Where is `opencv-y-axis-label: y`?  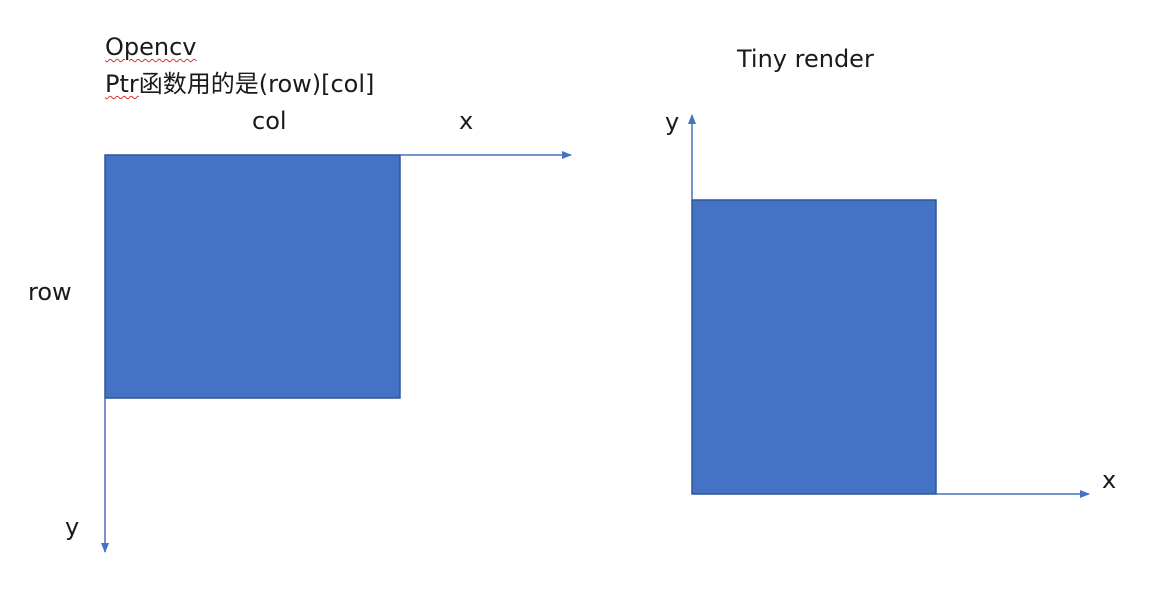
opencv-y-axis-label: y is located at coordinates (72, 527).